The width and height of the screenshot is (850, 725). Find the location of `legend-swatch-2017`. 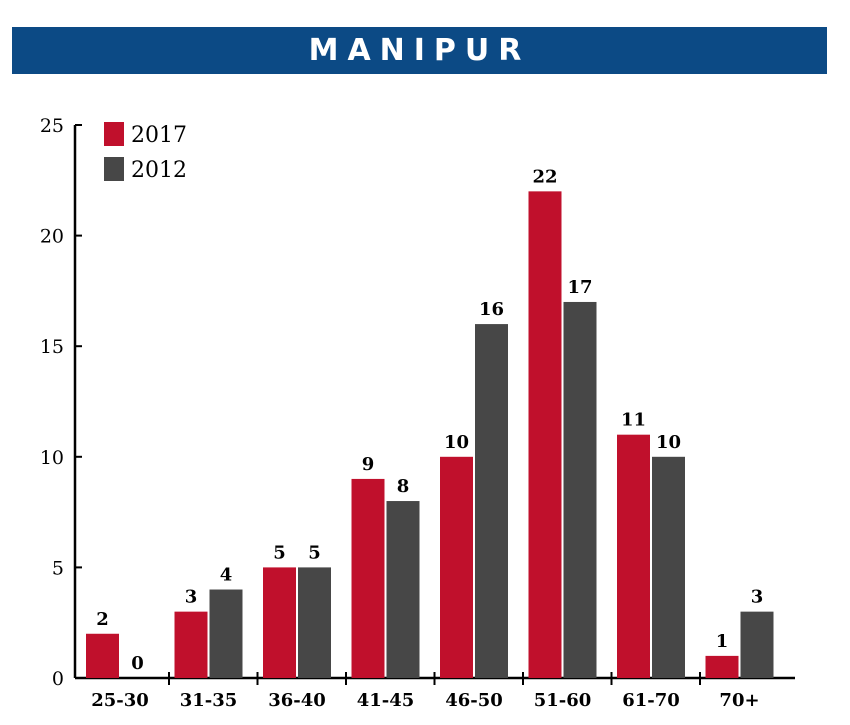

legend-swatch-2017 is located at coordinates (114, 134).